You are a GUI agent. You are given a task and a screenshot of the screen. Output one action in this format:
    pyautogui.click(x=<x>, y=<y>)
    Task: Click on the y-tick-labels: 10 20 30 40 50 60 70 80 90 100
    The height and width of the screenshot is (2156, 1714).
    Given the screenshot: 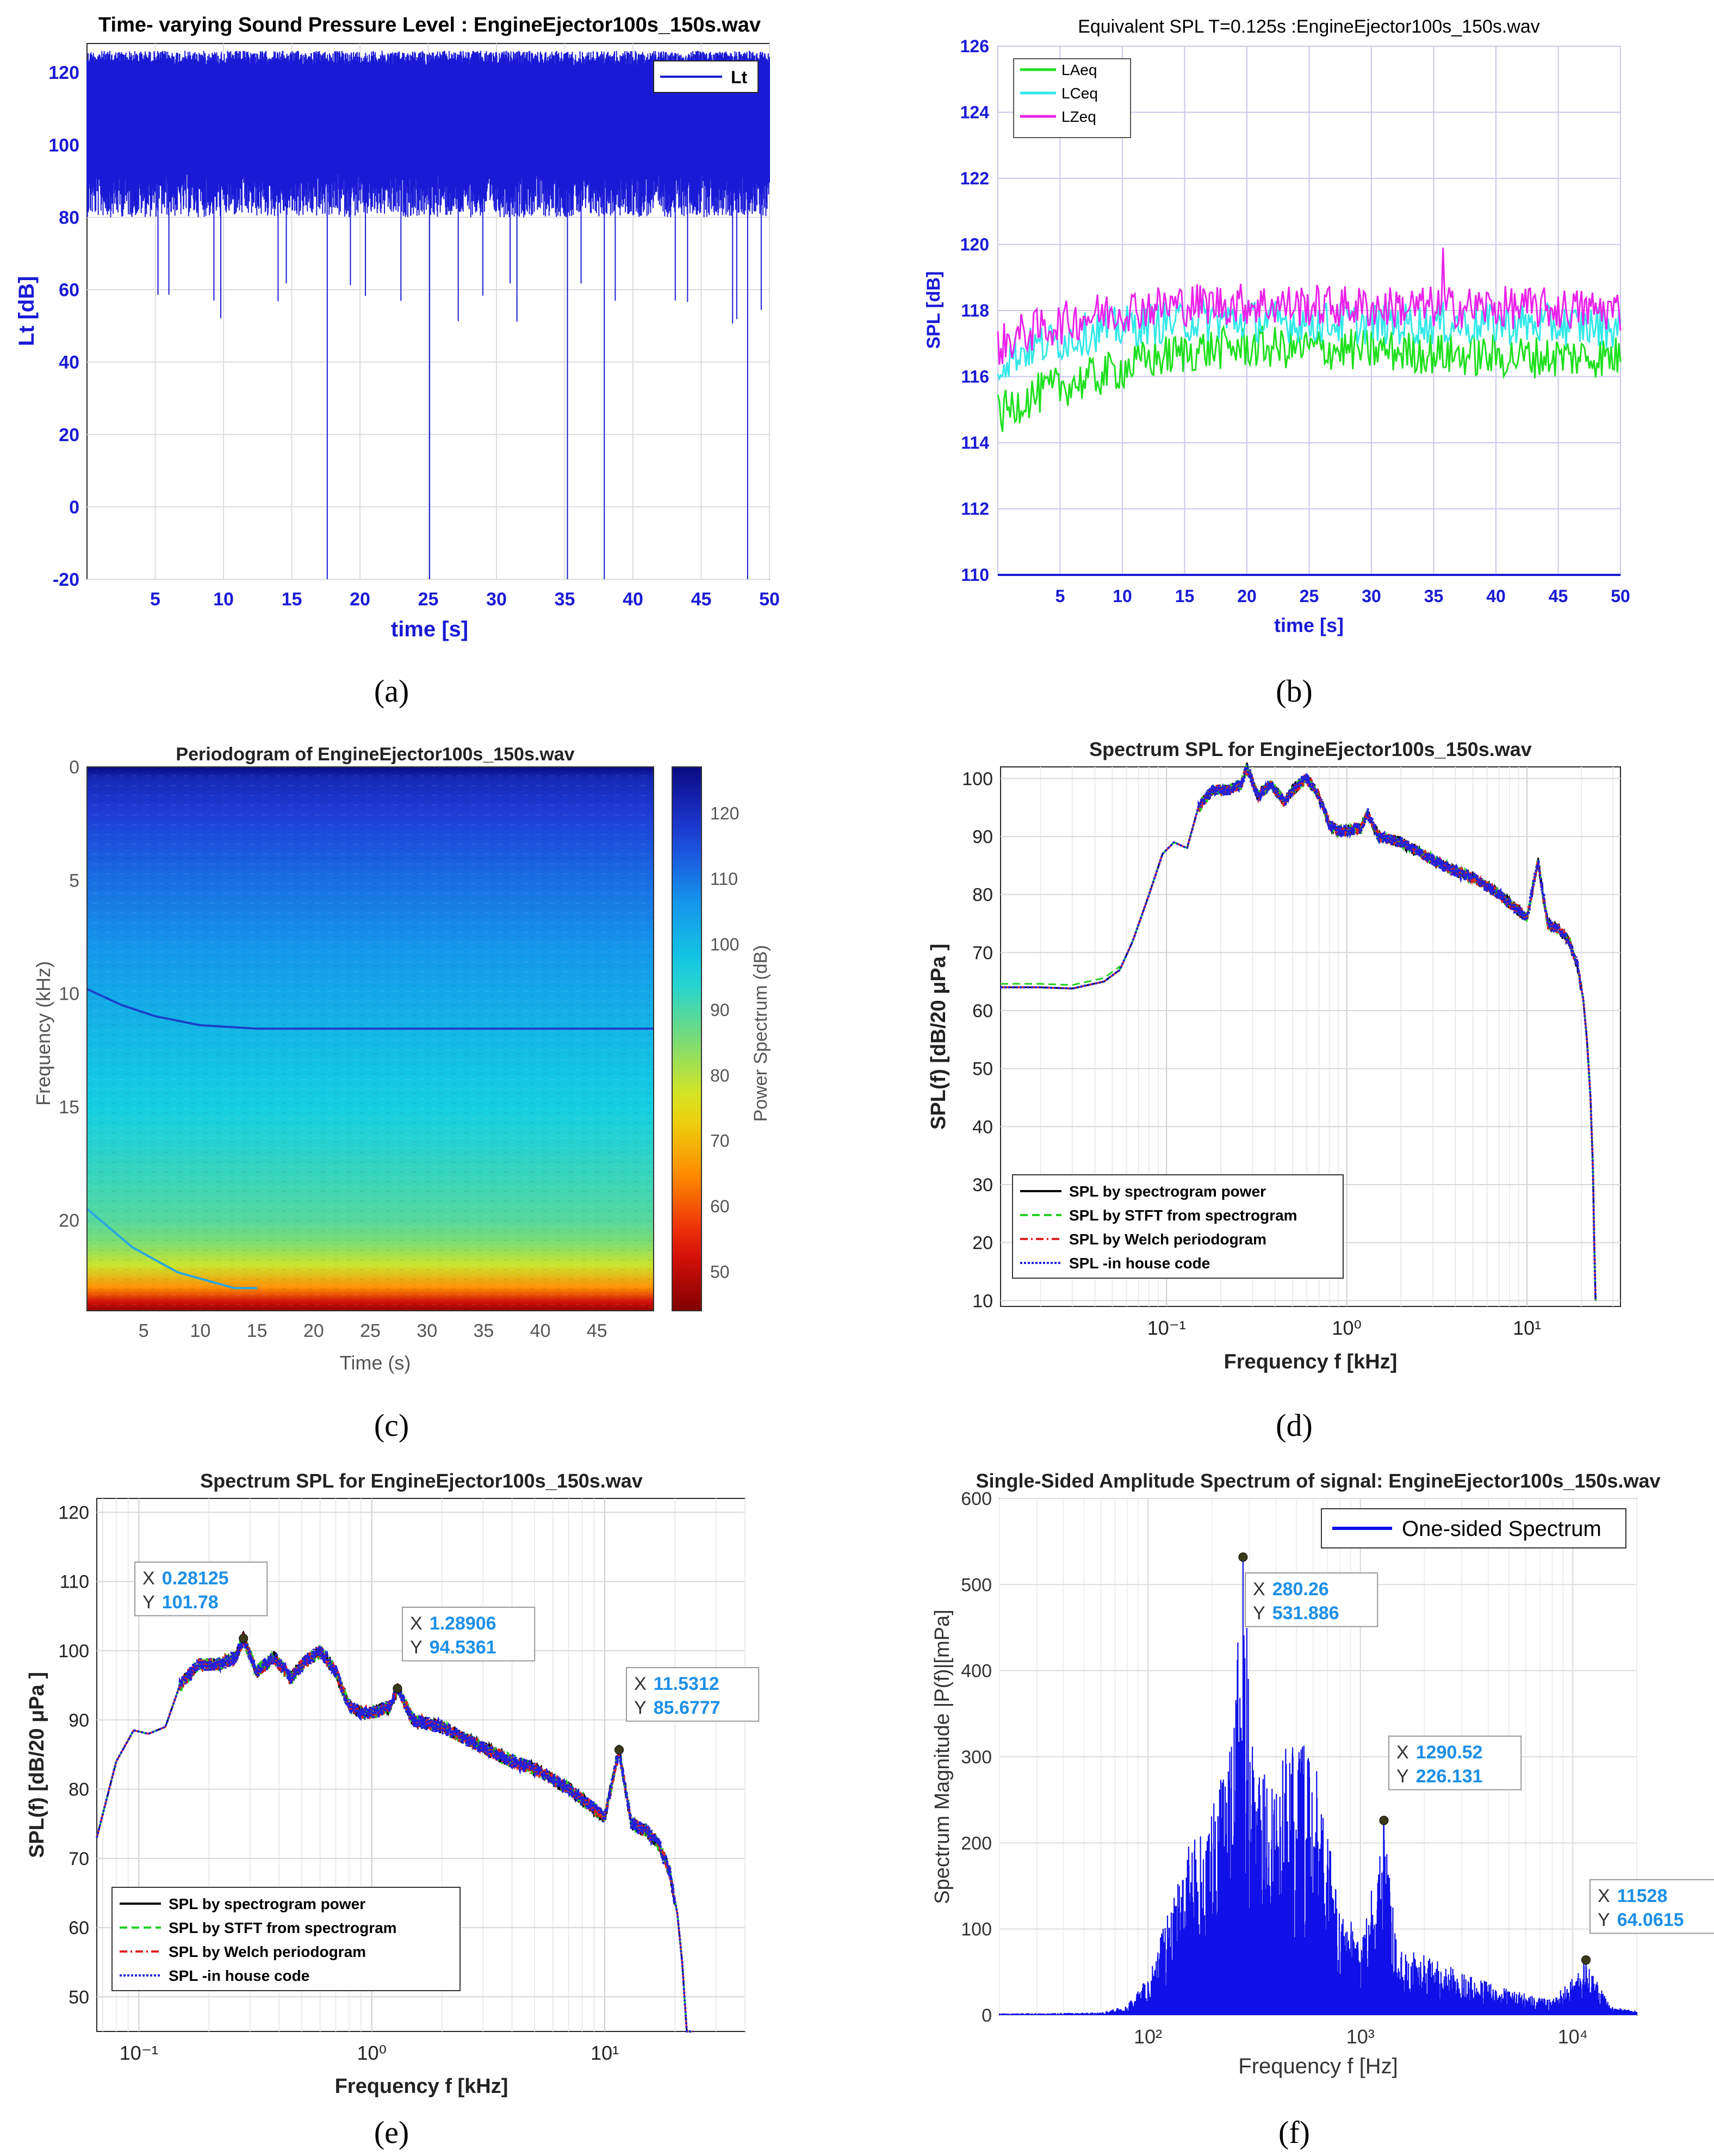 What is the action you would take?
    pyautogui.click(x=977, y=1040)
    